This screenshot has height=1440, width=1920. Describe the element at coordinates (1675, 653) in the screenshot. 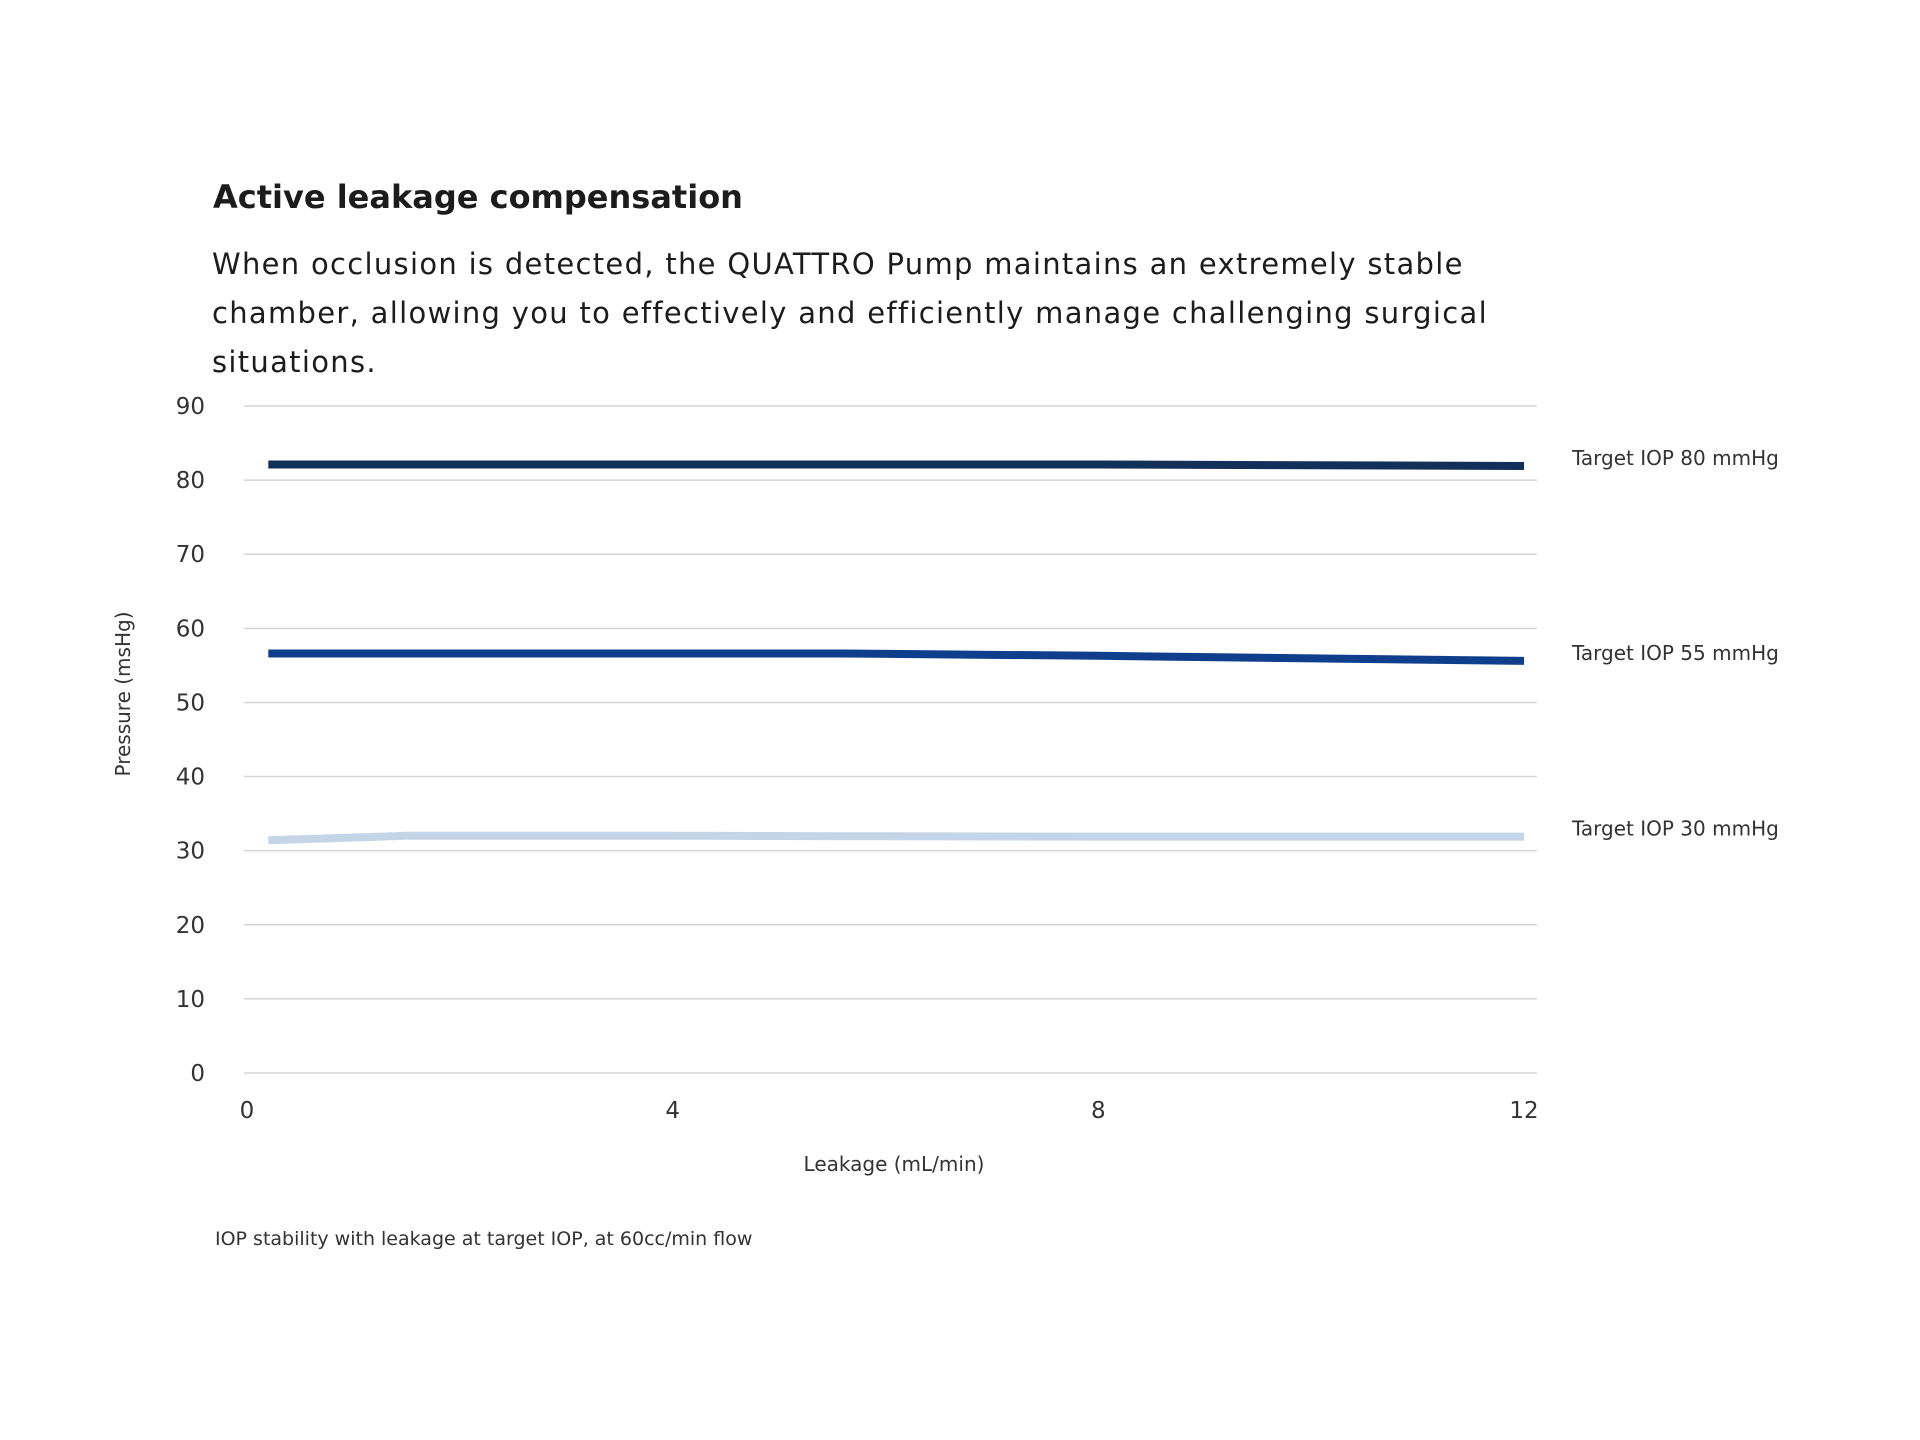

I see `series-label-2: Target IOP 55 mmHg` at that location.